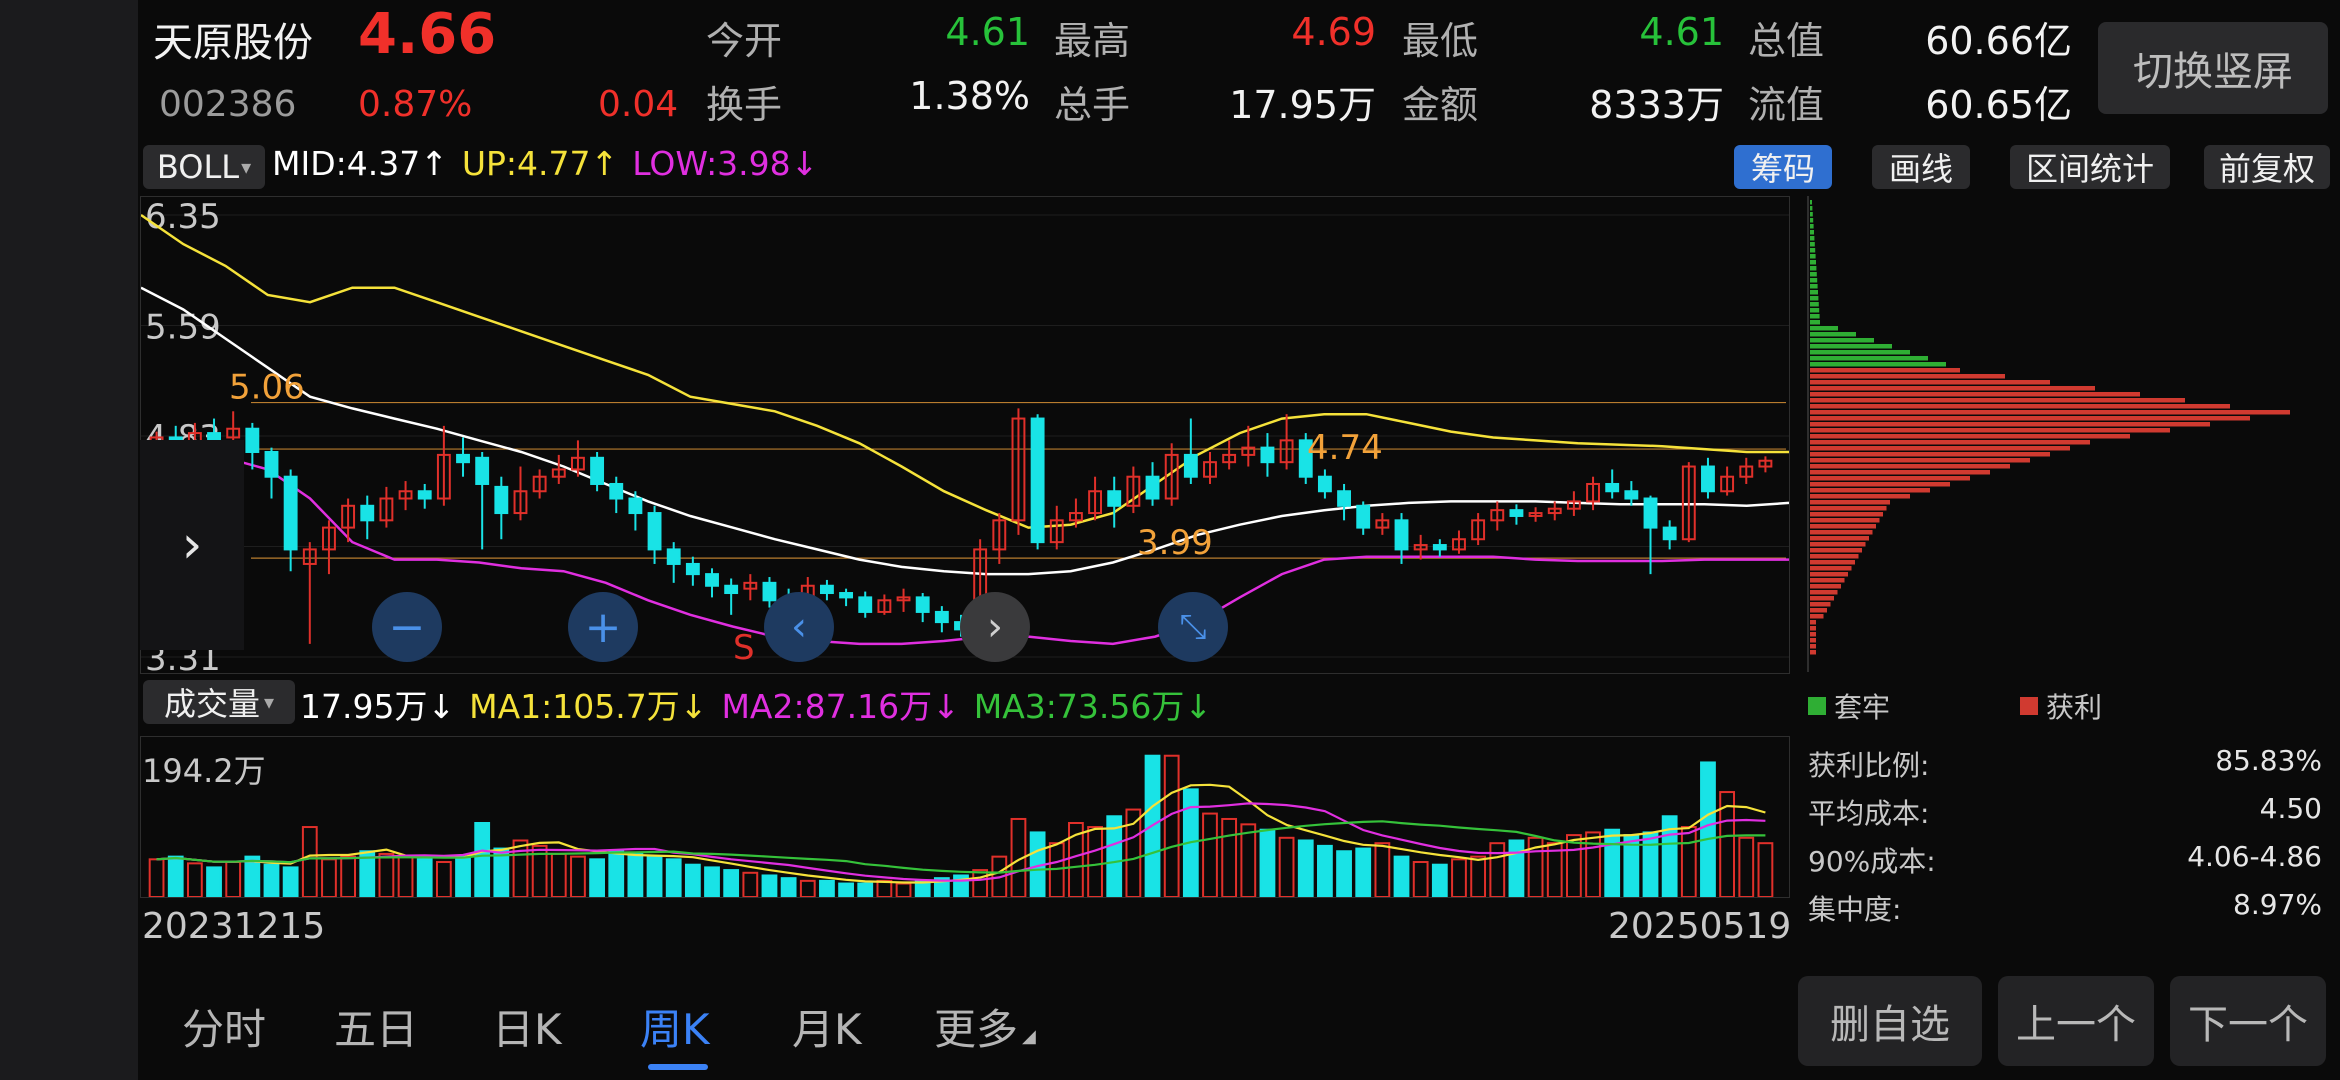 The width and height of the screenshot is (2340, 1080). I want to click on trapped-swatch, so click(1817, 706).